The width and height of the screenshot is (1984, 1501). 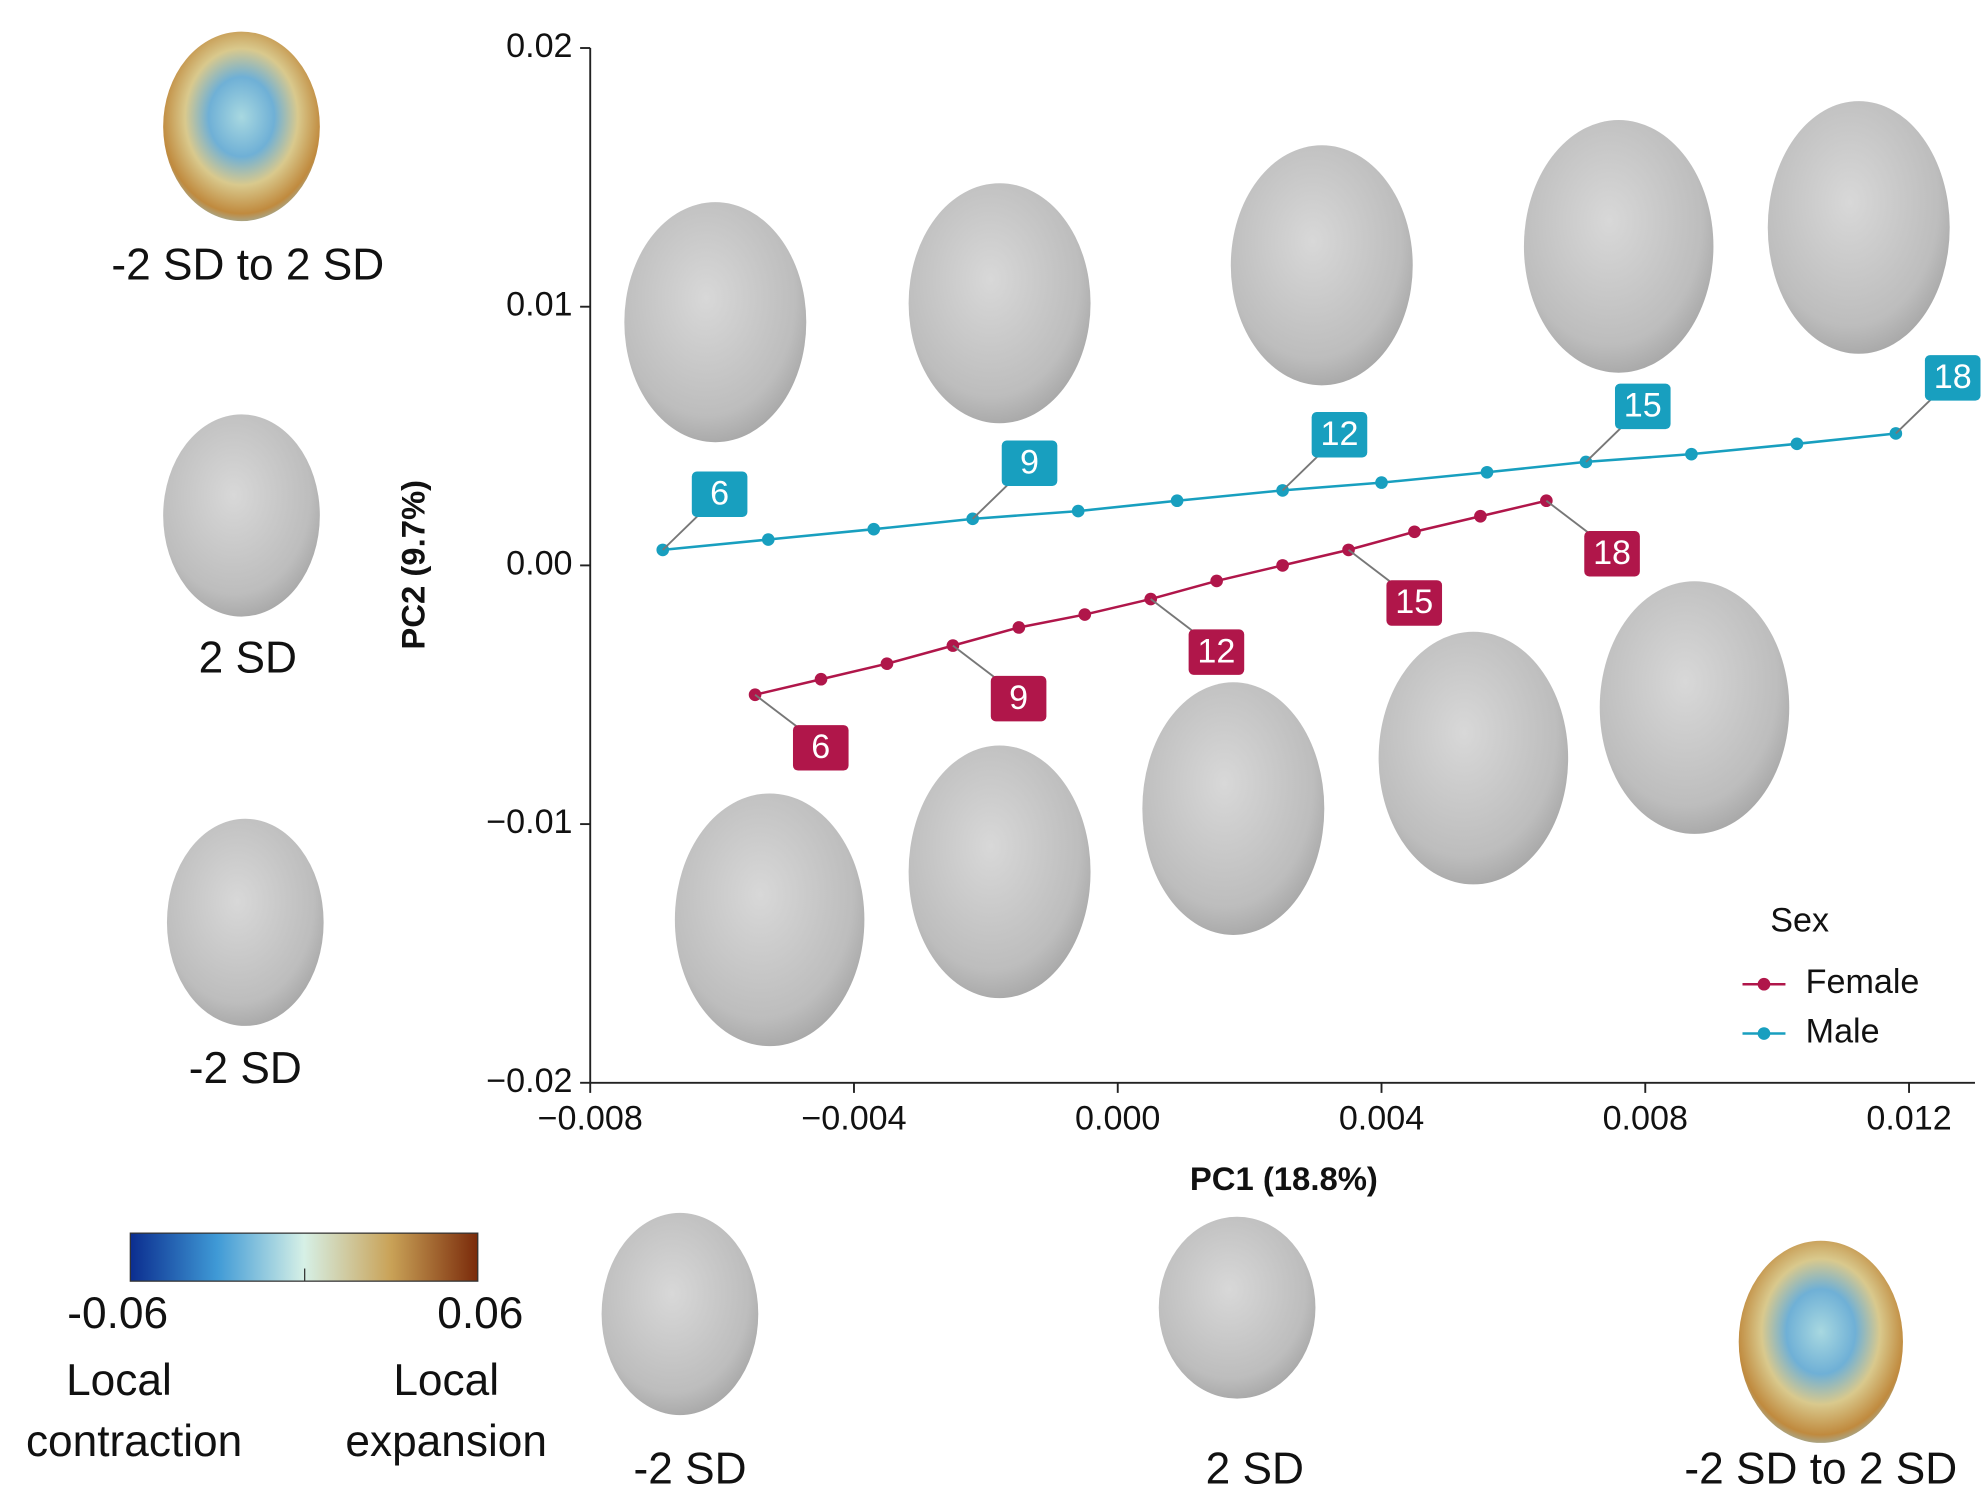 What do you see at coordinates (1799, 920) in the screenshot?
I see `legend-title: Sex` at bounding box center [1799, 920].